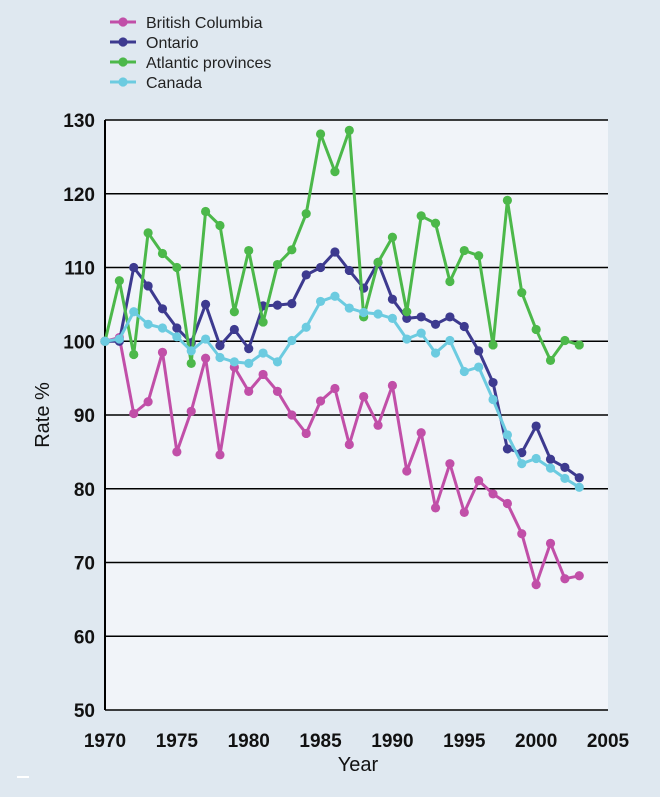  I want to click on x-axis: 1970 1975 1980 1985 1990 1995 2000 2005, so click(357, 741).